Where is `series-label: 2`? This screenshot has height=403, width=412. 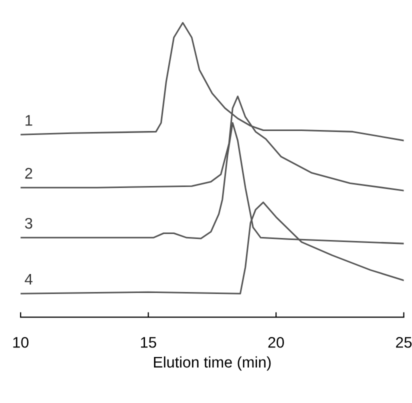
series-label: 2 is located at coordinates (28, 173).